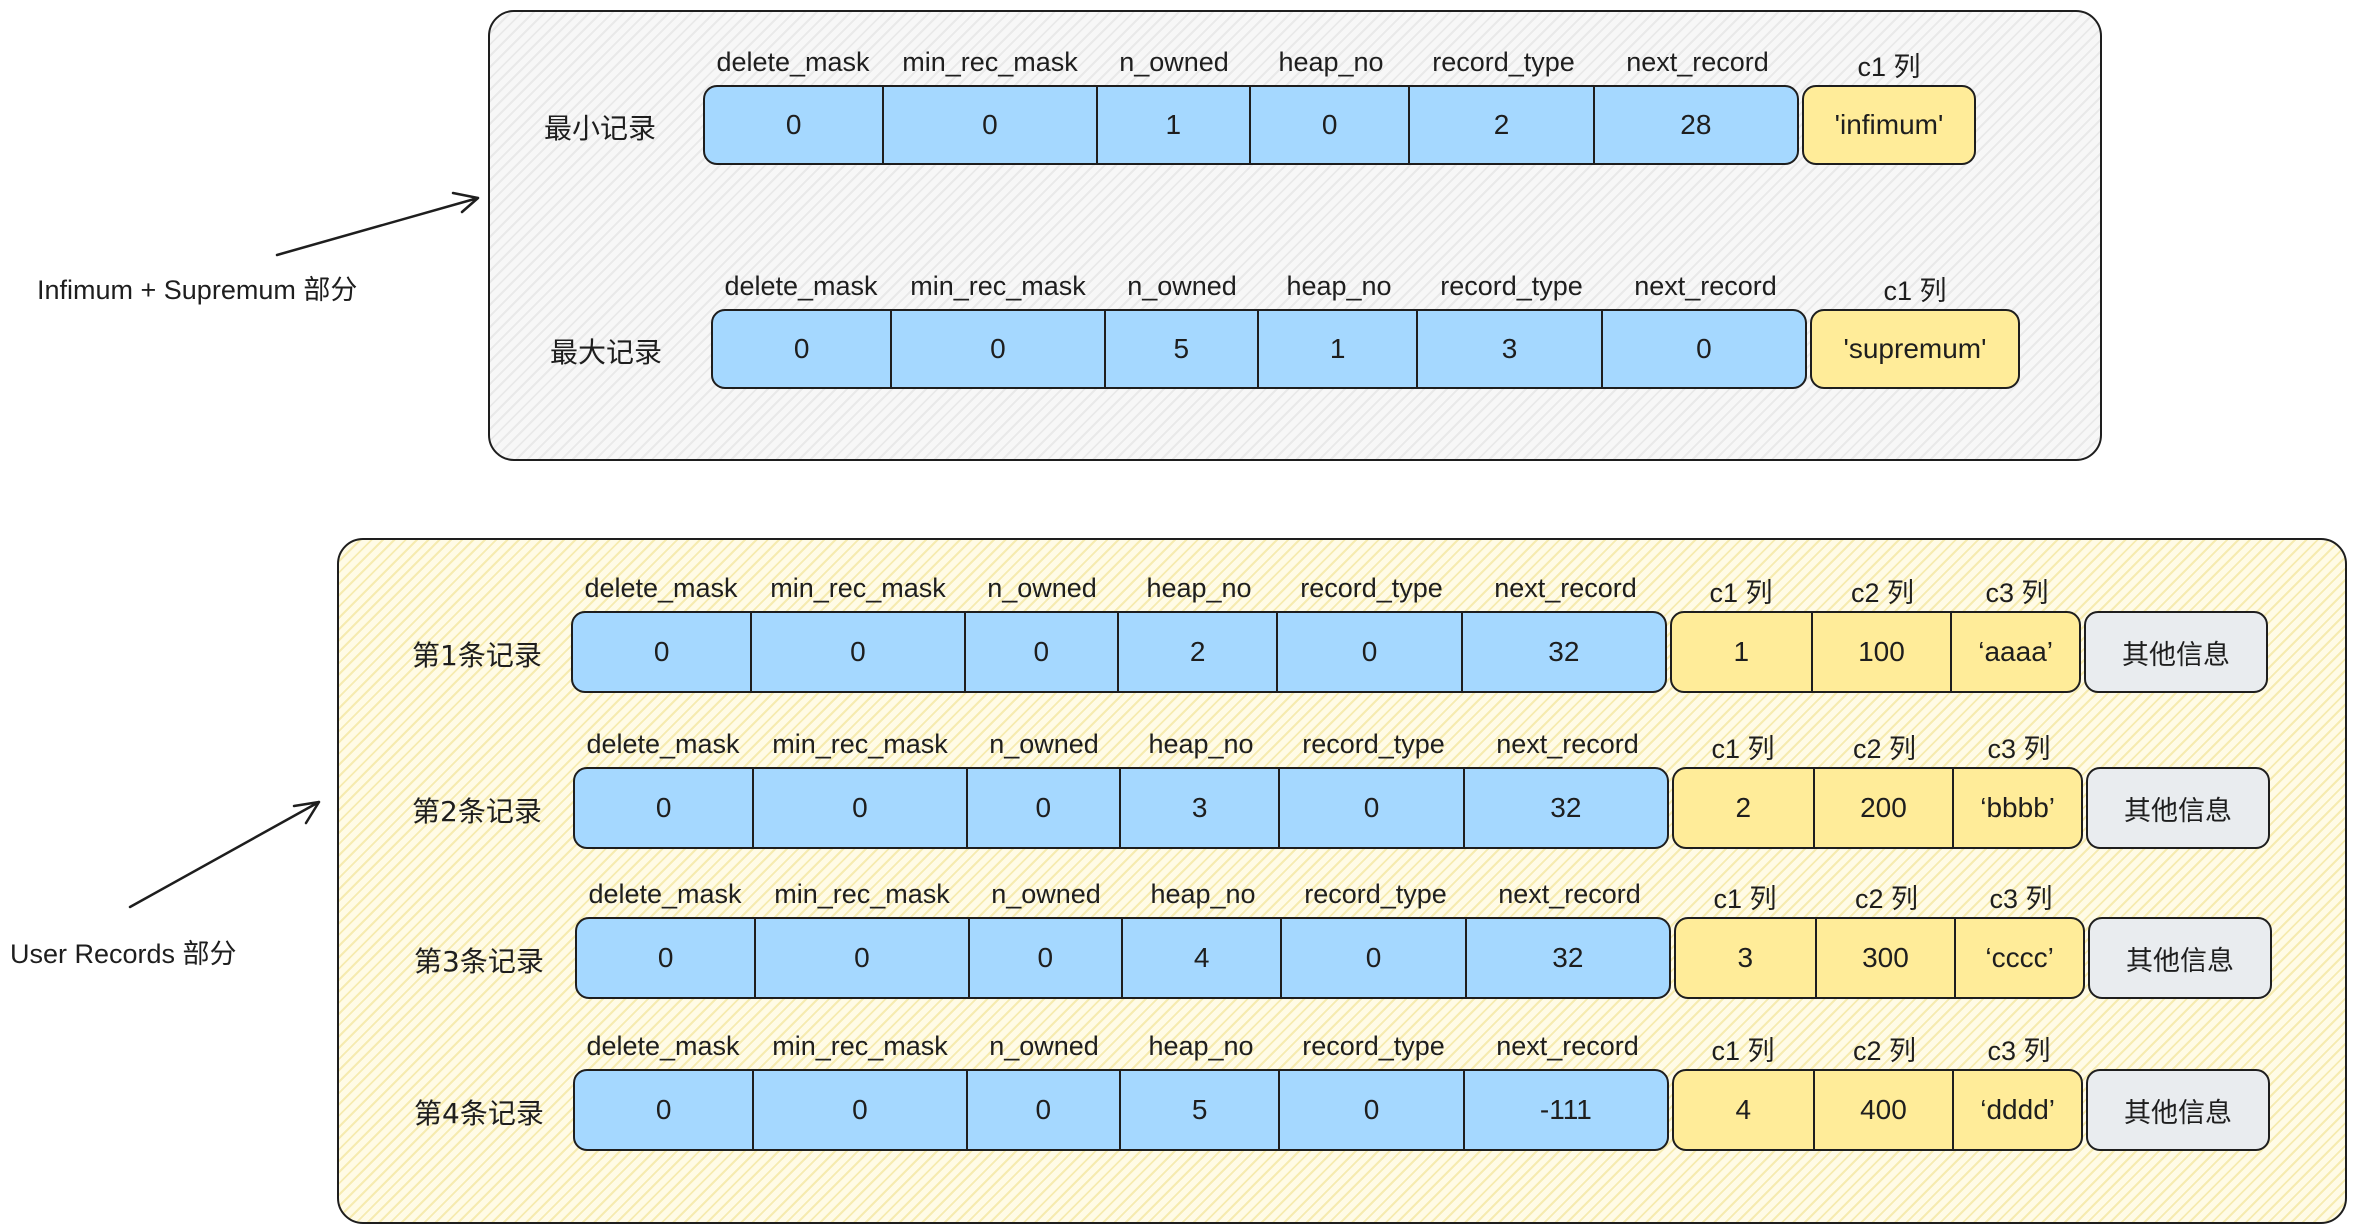  I want to click on user-record-1-header-c1: c1 列, so click(1741, 593).